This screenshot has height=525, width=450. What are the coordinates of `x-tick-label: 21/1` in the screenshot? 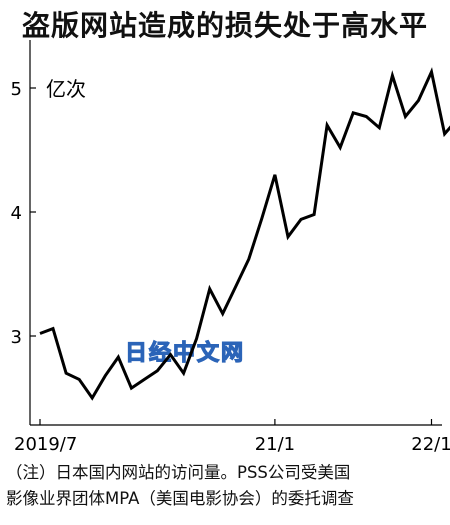 It's located at (275, 444).